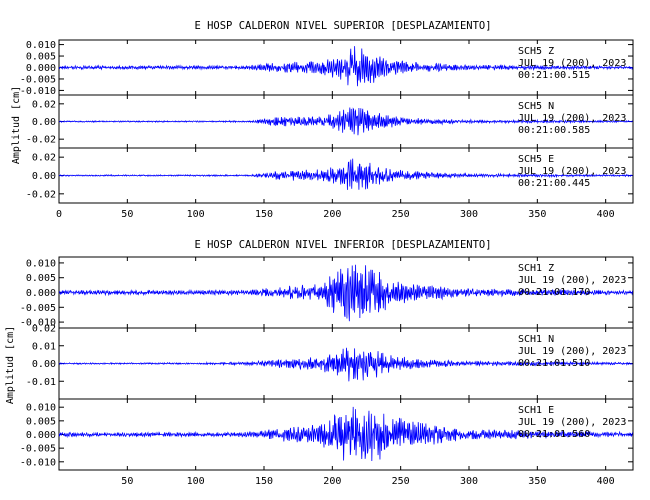  What do you see at coordinates (554, 130) in the screenshot?
I see `time-label: 00:21:00.585` at bounding box center [554, 130].